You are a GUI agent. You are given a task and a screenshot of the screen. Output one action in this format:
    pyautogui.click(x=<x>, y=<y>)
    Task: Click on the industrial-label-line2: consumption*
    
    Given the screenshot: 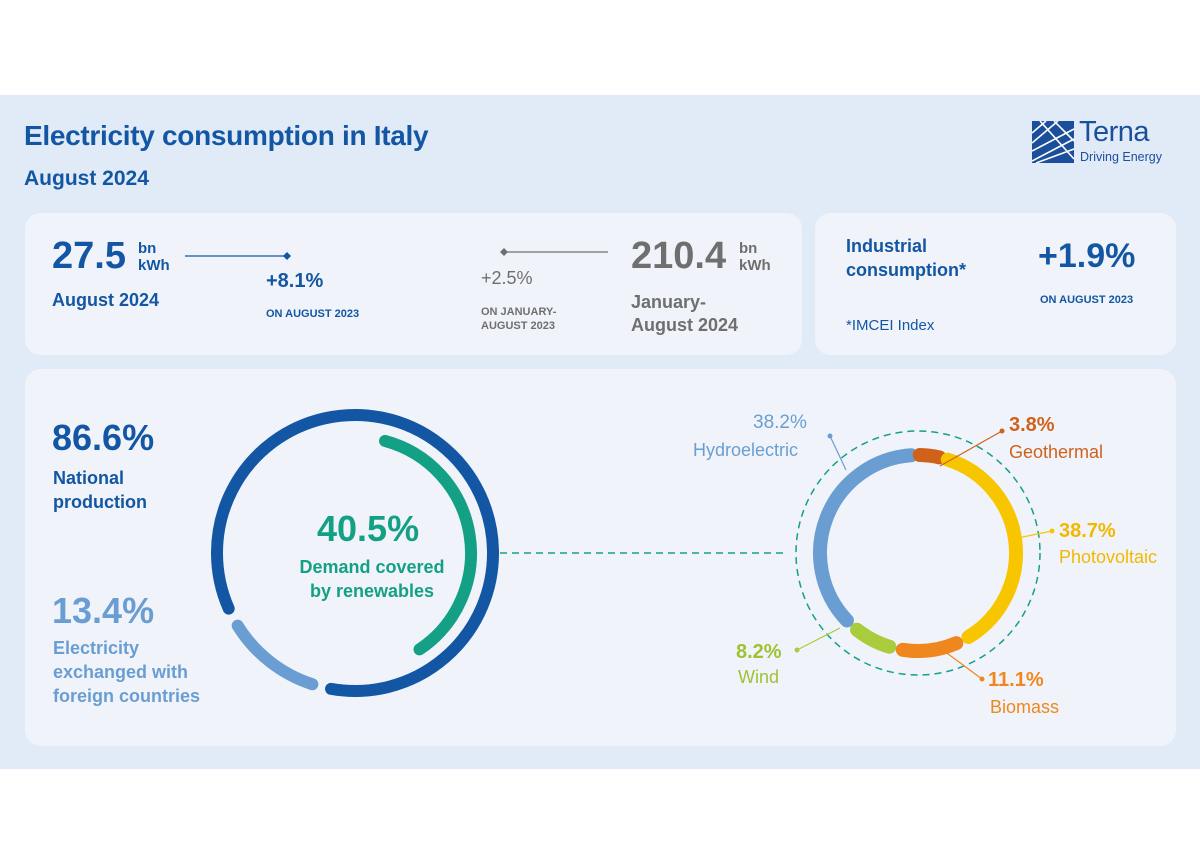 What is the action you would take?
    pyautogui.click(x=906, y=270)
    